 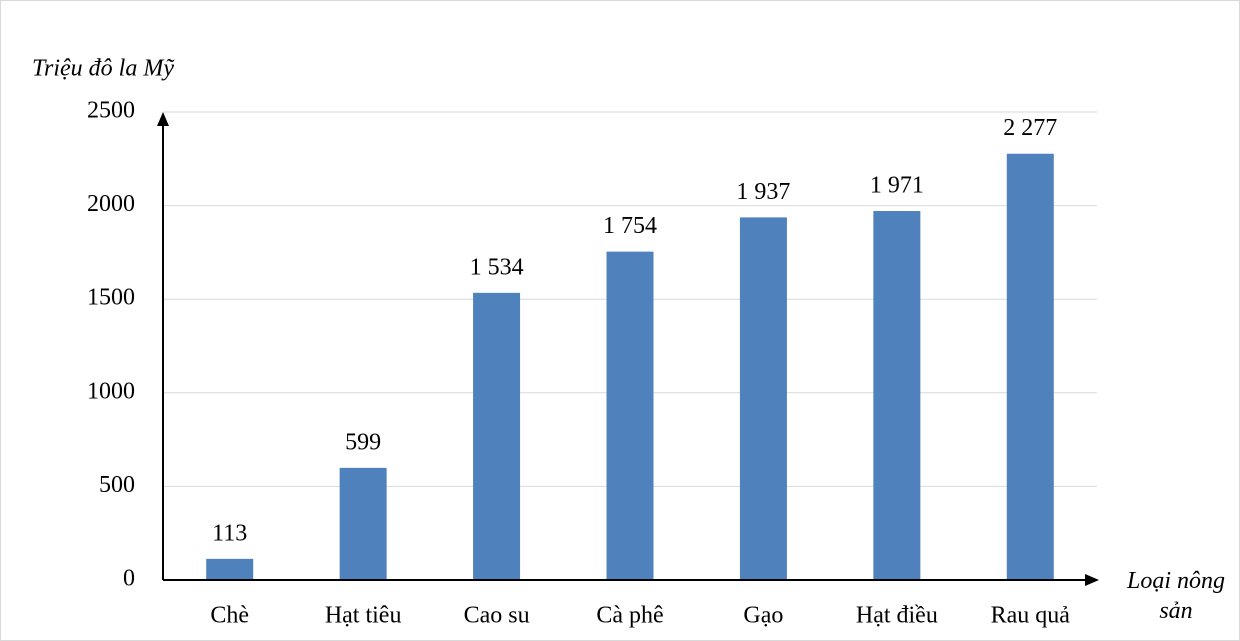 What do you see at coordinates (103, 69) in the screenshot?
I see `y-axis-label: Triệu đô la Mỹ` at bounding box center [103, 69].